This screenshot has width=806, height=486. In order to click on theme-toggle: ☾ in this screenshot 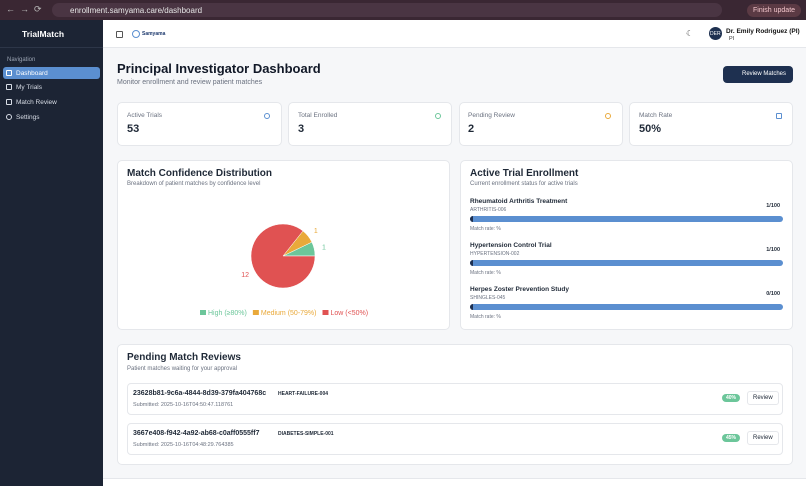, I will do `click(690, 33)`.